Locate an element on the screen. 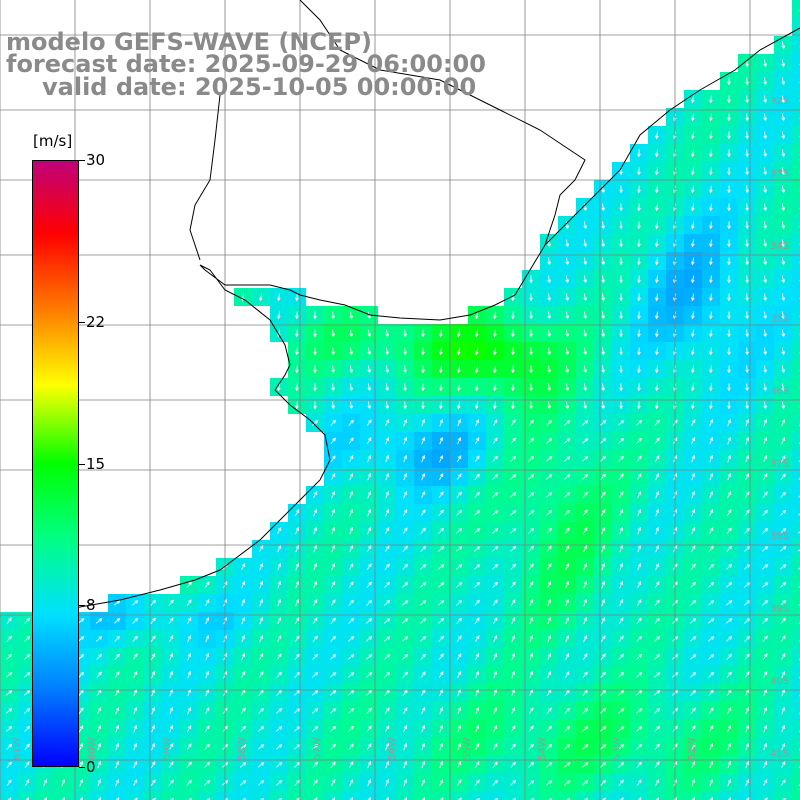 This screenshot has height=800, width=800. longitude-label: 55W is located at coordinates (467, 748).